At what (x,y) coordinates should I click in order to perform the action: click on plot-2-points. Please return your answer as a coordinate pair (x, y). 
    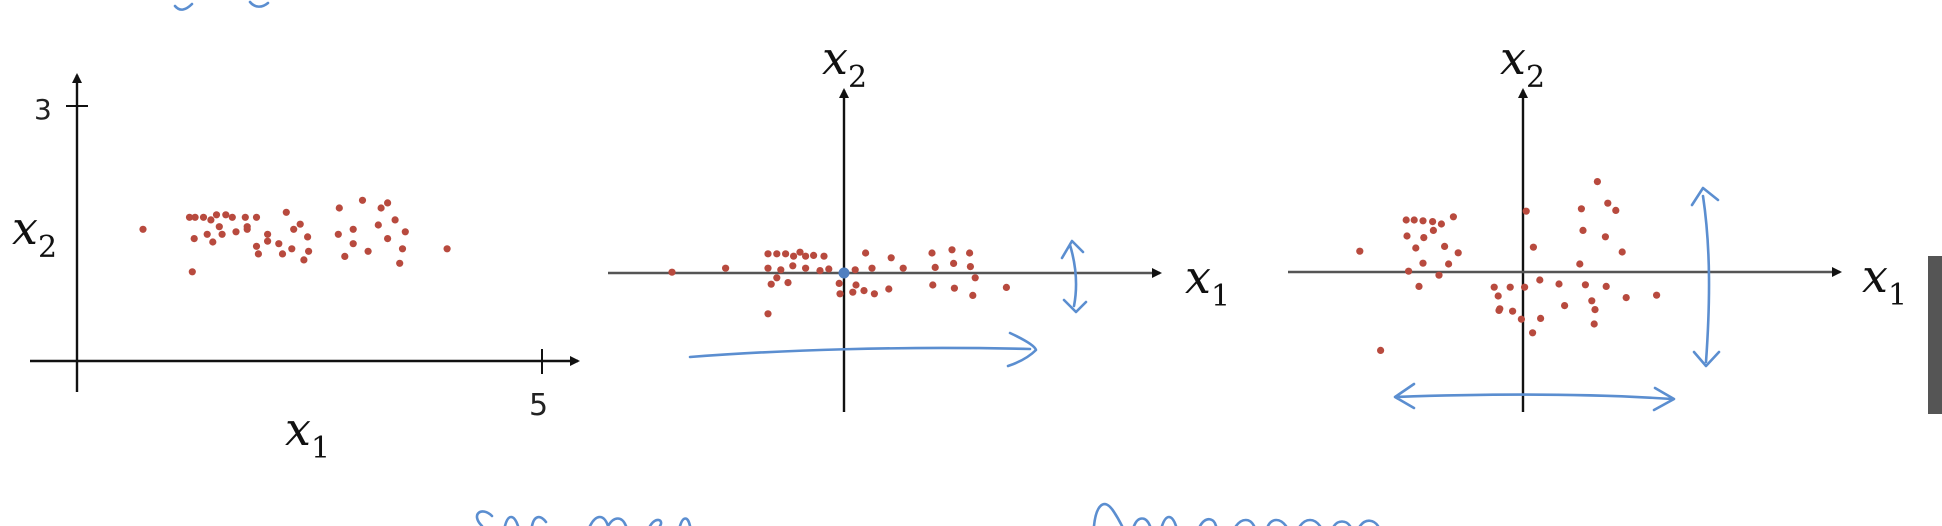
    Looking at the image, I should click on (839, 282).